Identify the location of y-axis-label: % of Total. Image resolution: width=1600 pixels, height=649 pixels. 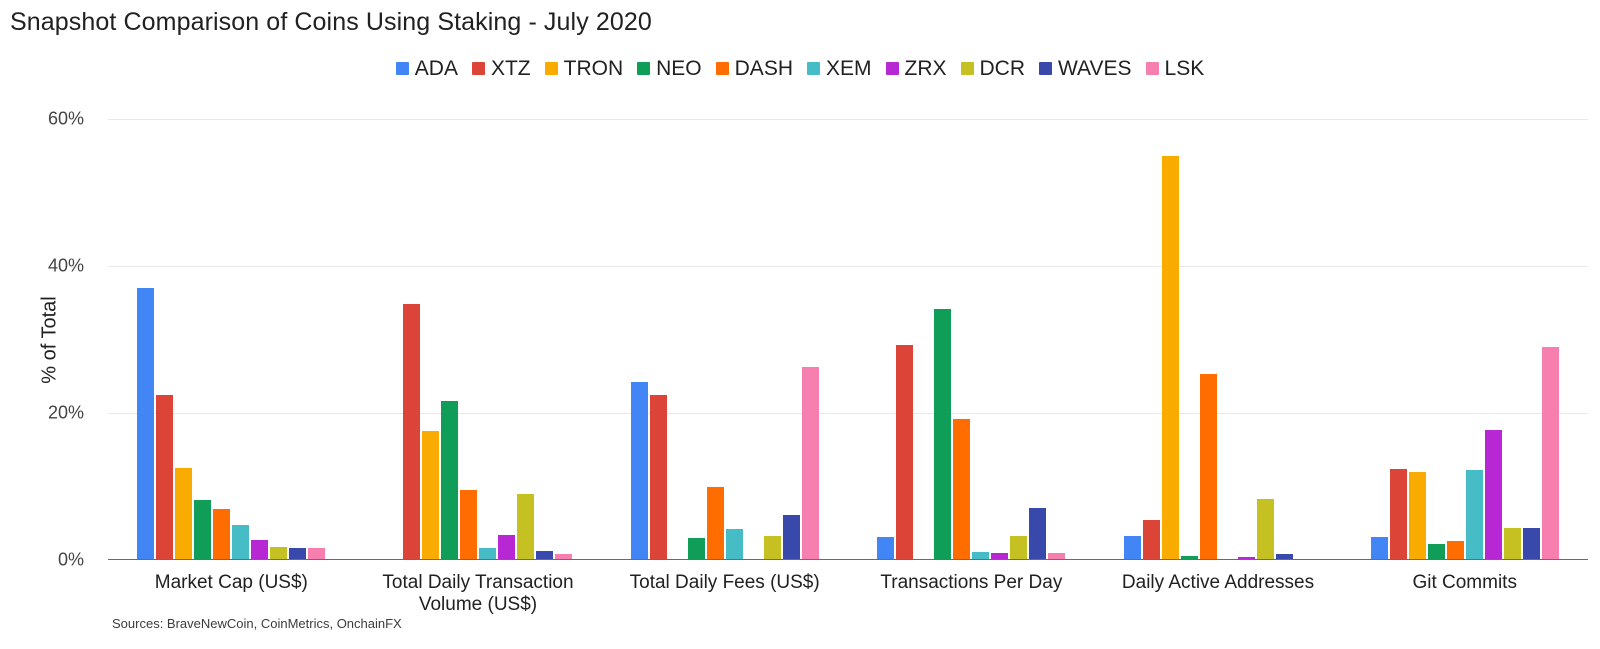
(49, 339).